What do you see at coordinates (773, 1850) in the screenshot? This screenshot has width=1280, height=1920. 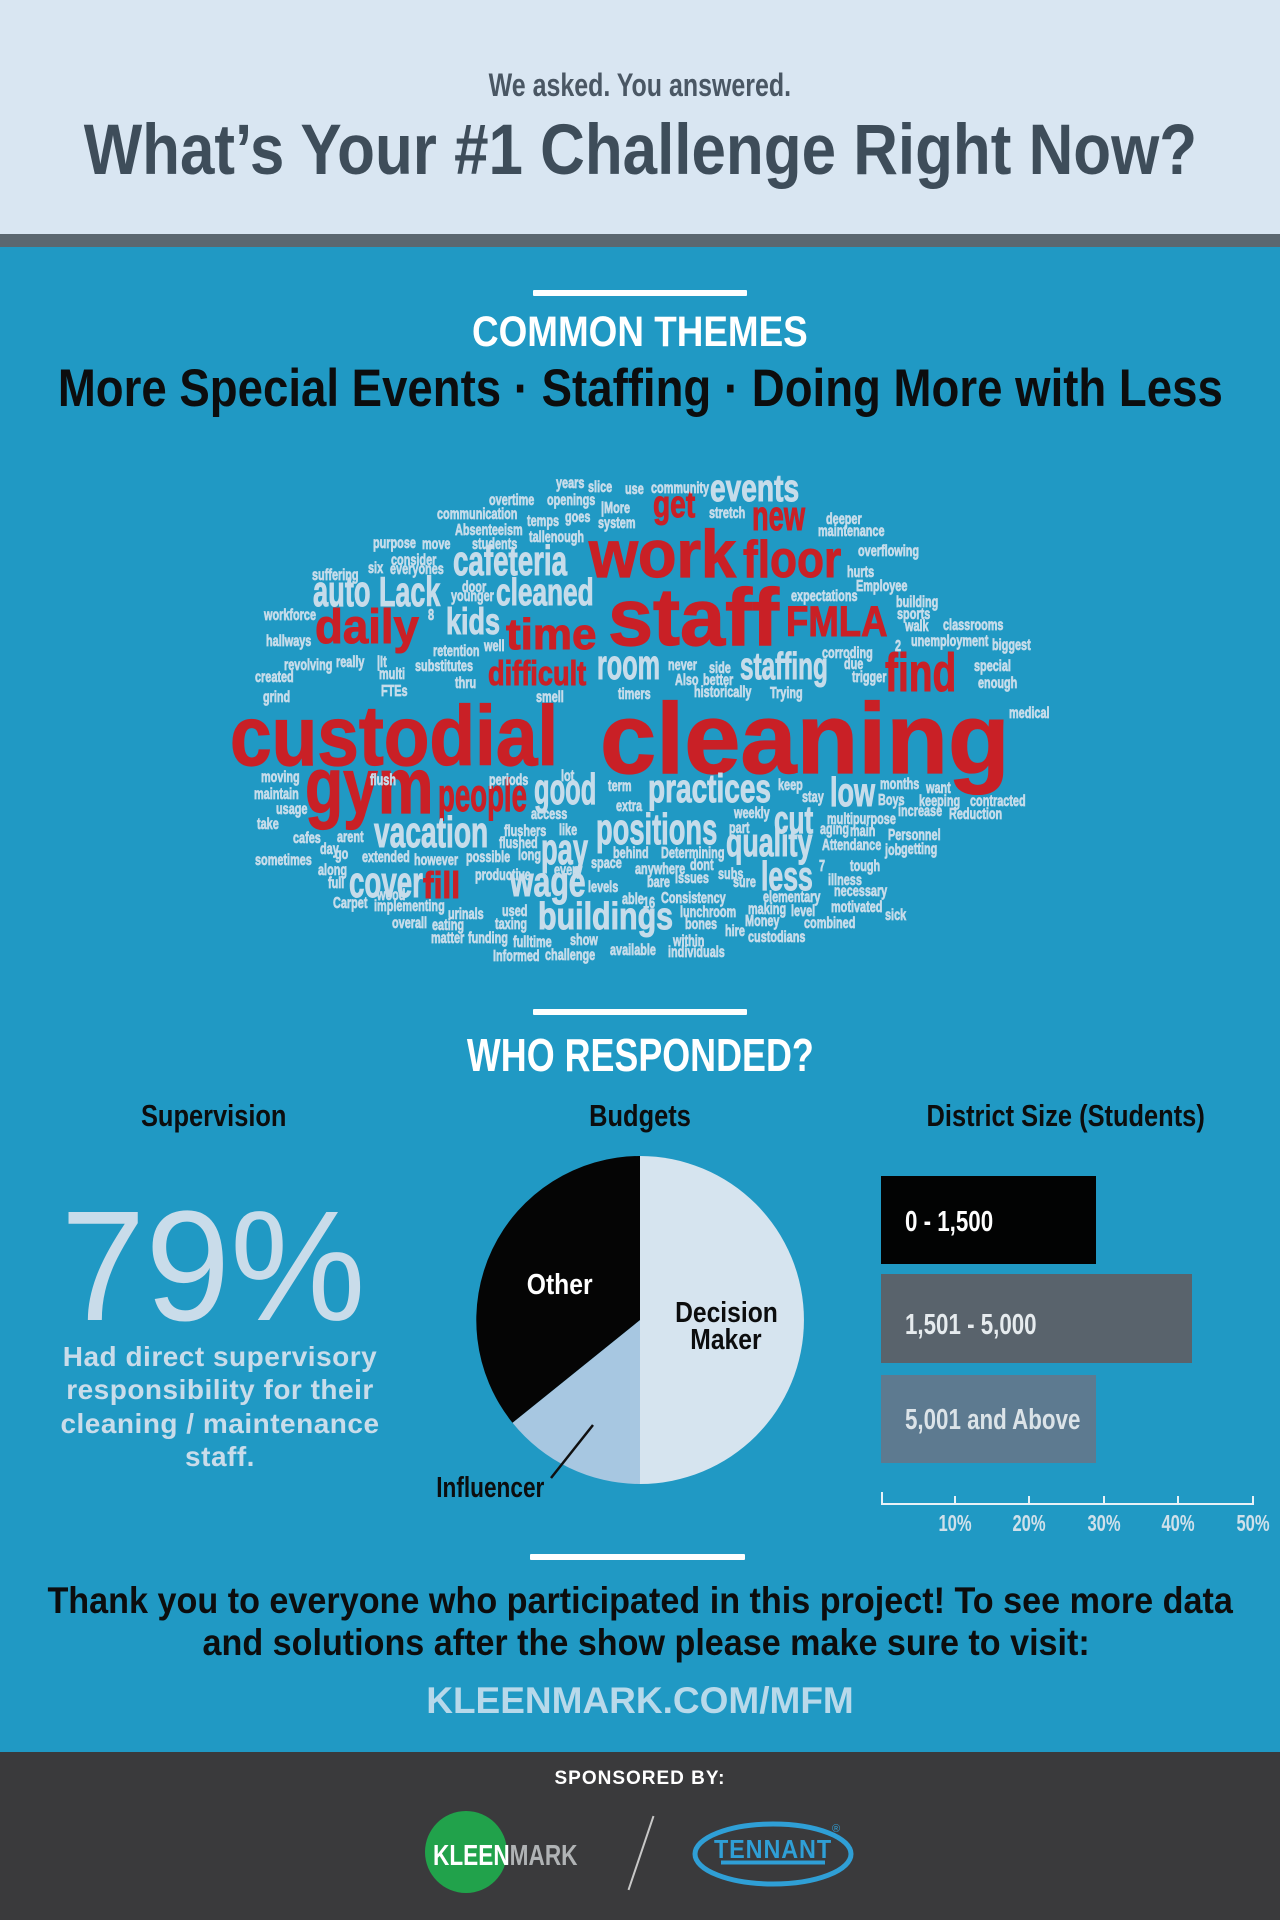 I see `svg-text: TENNANT` at bounding box center [773, 1850].